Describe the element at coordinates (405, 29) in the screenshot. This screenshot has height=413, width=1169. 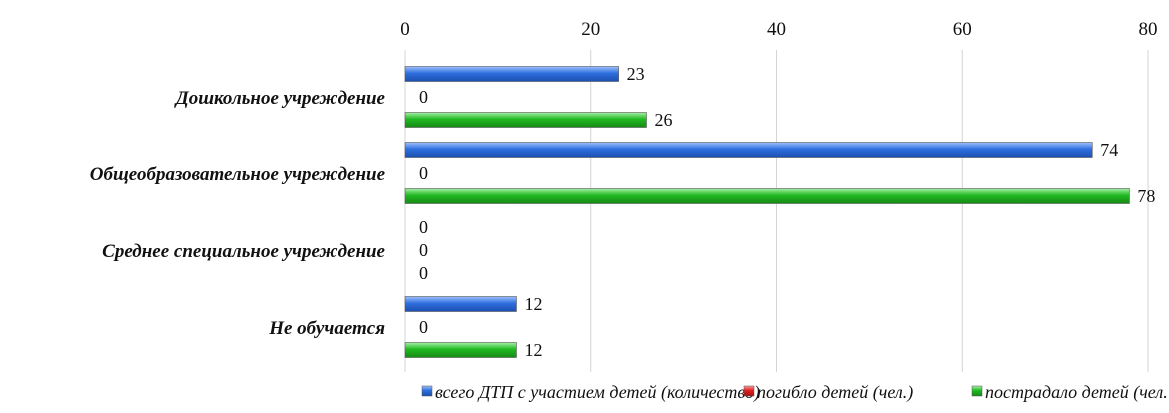
I see `x-tick-label: 0` at that location.